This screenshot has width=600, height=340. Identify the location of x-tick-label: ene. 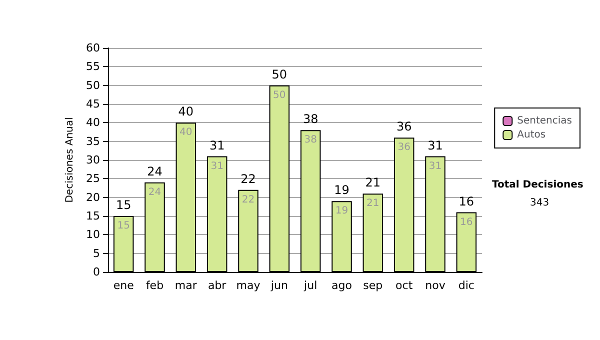
(123, 285).